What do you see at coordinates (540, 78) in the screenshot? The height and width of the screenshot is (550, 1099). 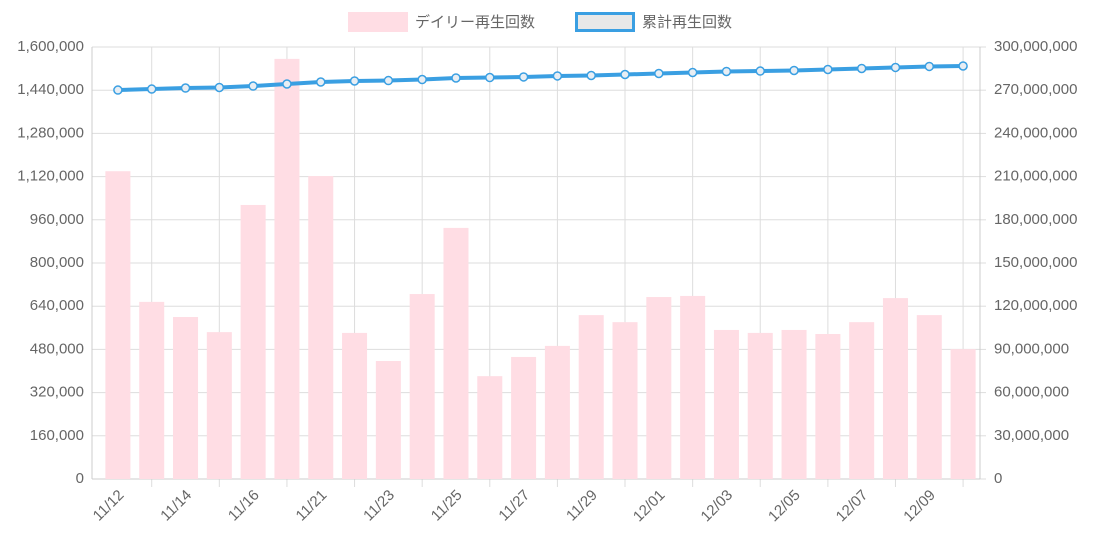 I see `line` at bounding box center [540, 78].